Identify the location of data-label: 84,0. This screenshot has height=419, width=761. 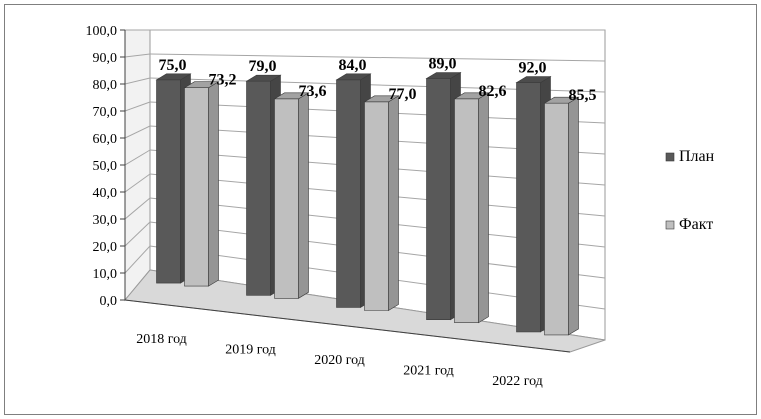
(353, 65).